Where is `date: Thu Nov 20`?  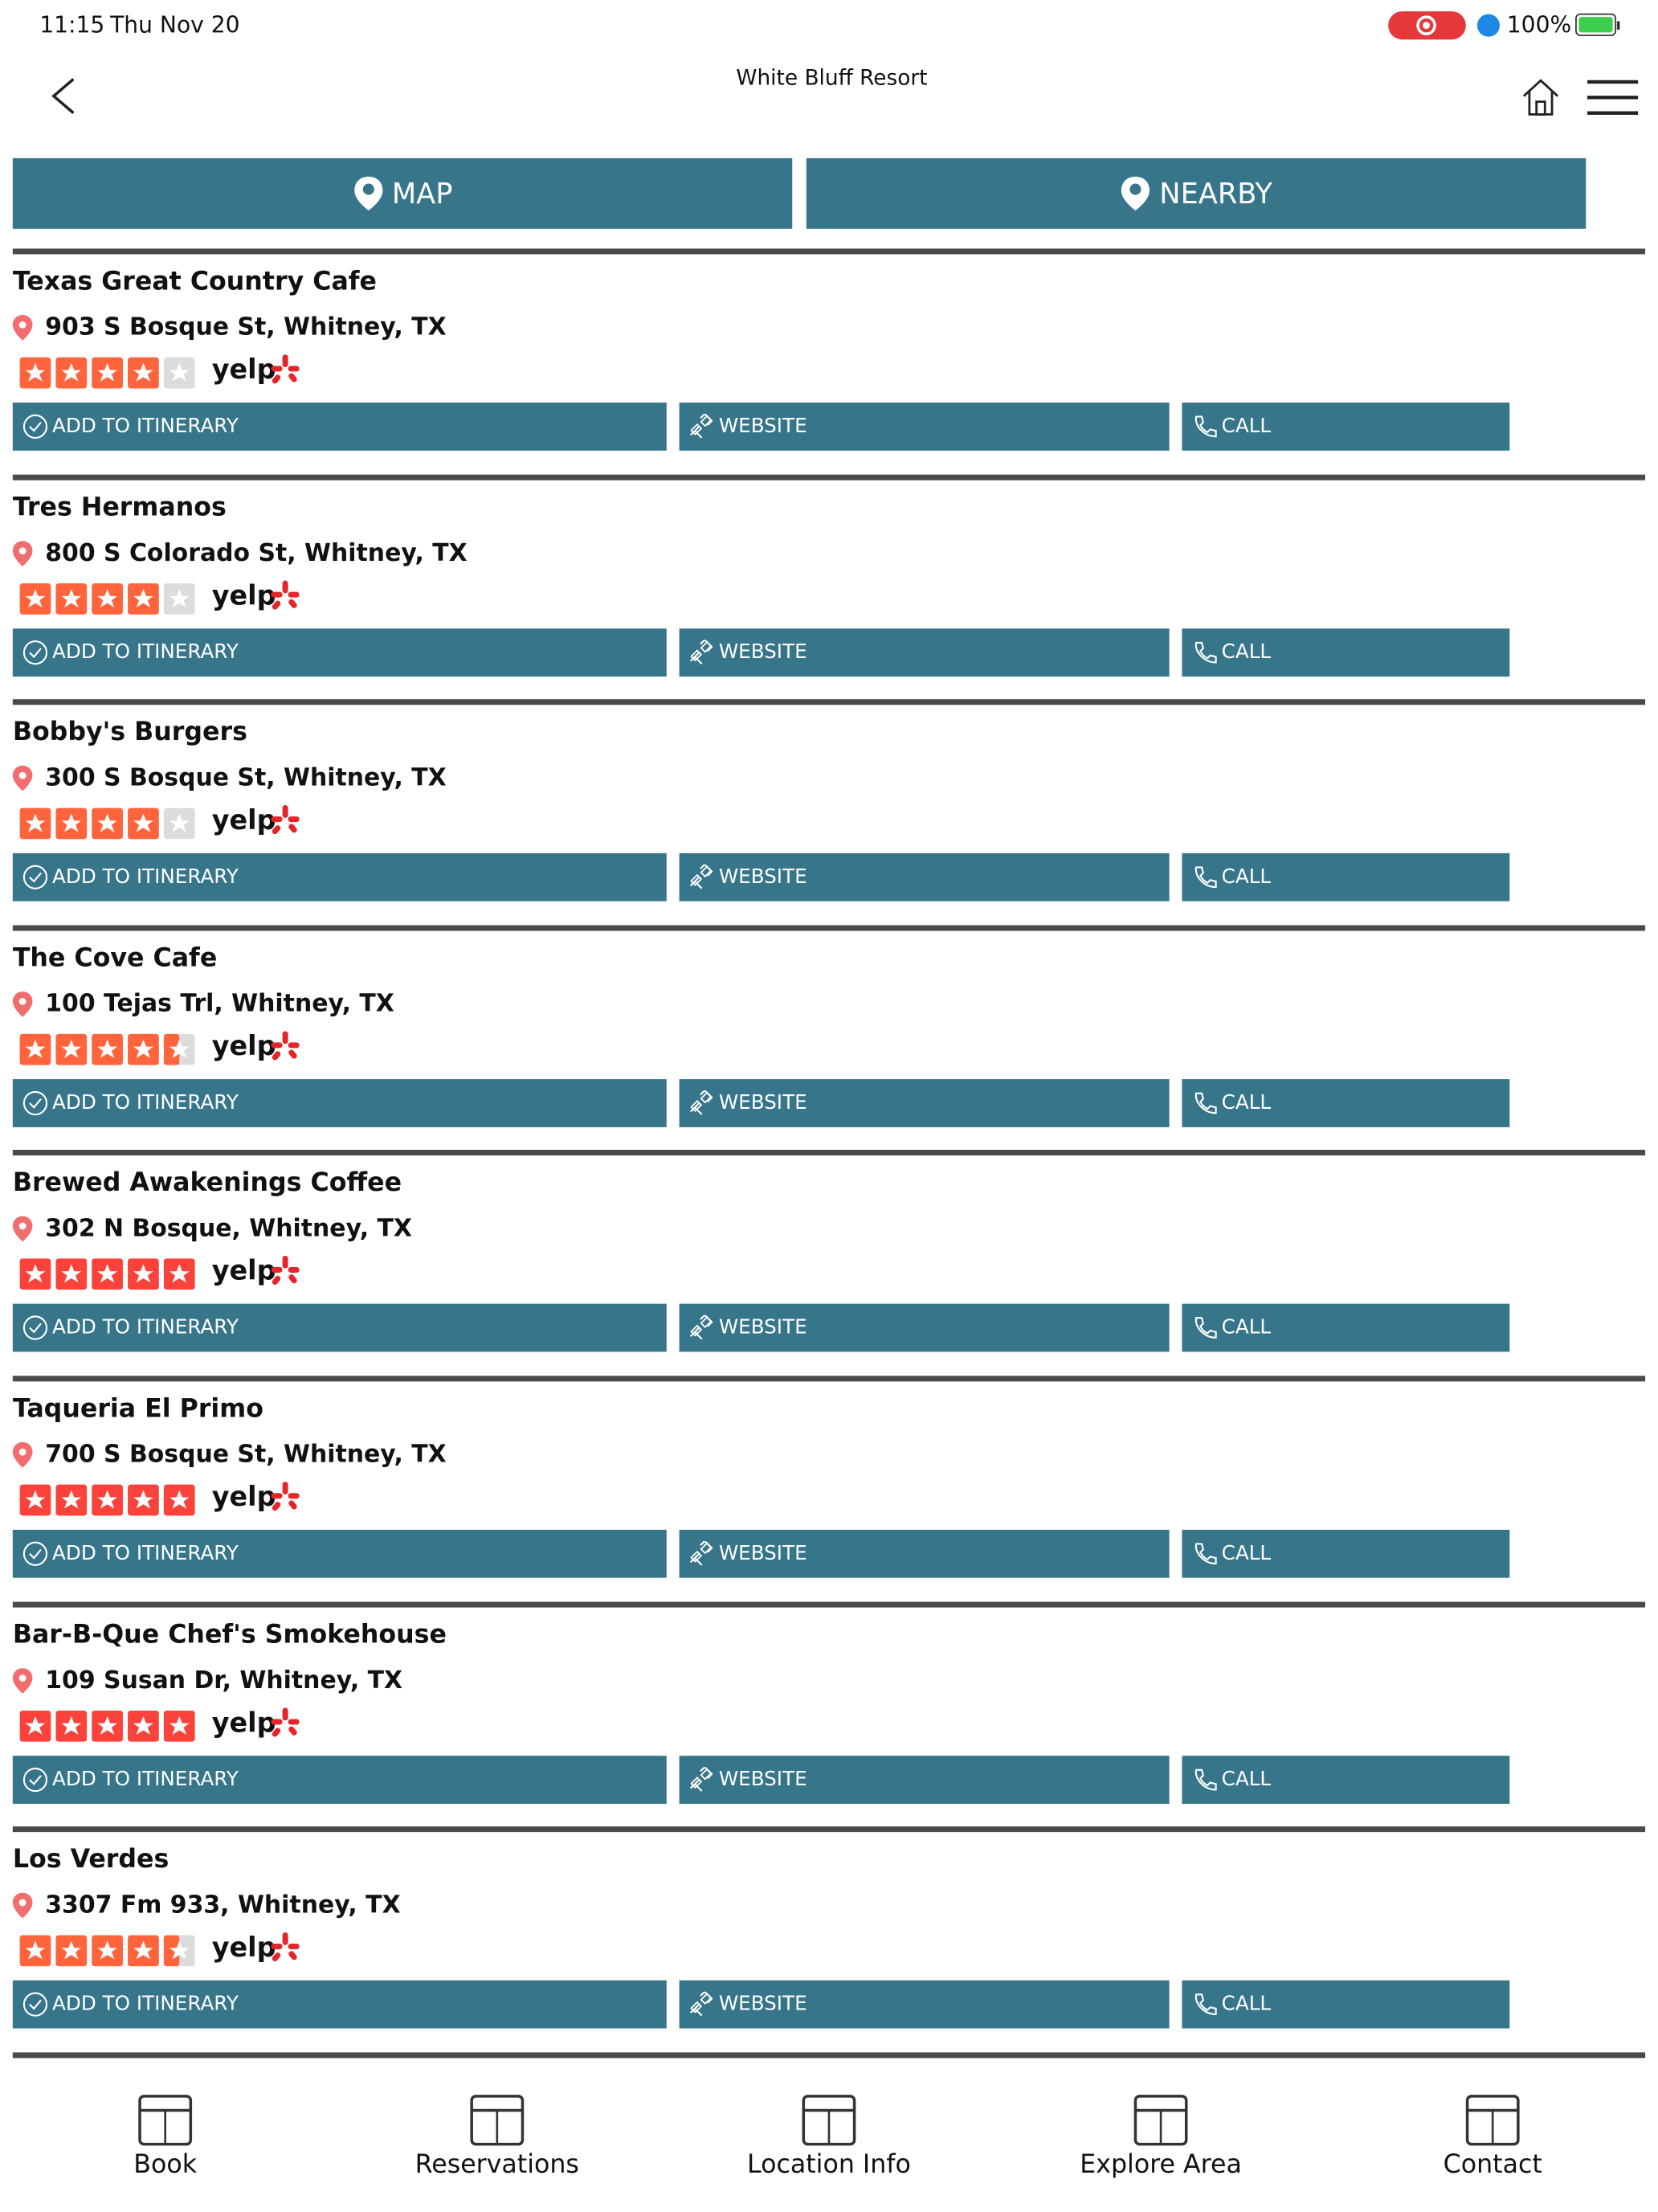 date: Thu Nov 20 is located at coordinates (175, 25).